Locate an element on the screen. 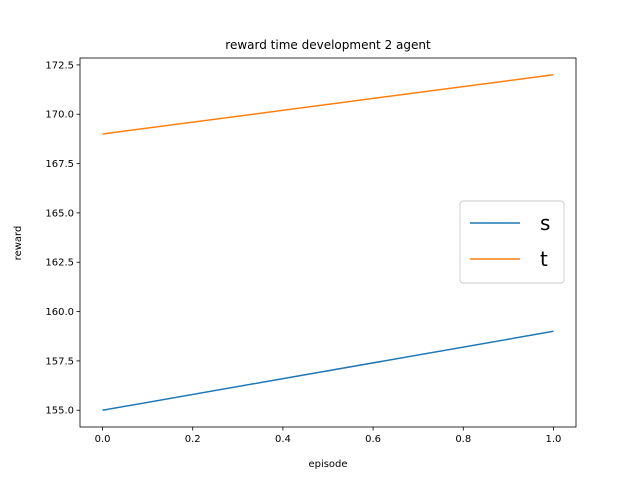  y-tick-label: 155.0 is located at coordinates (59, 411).